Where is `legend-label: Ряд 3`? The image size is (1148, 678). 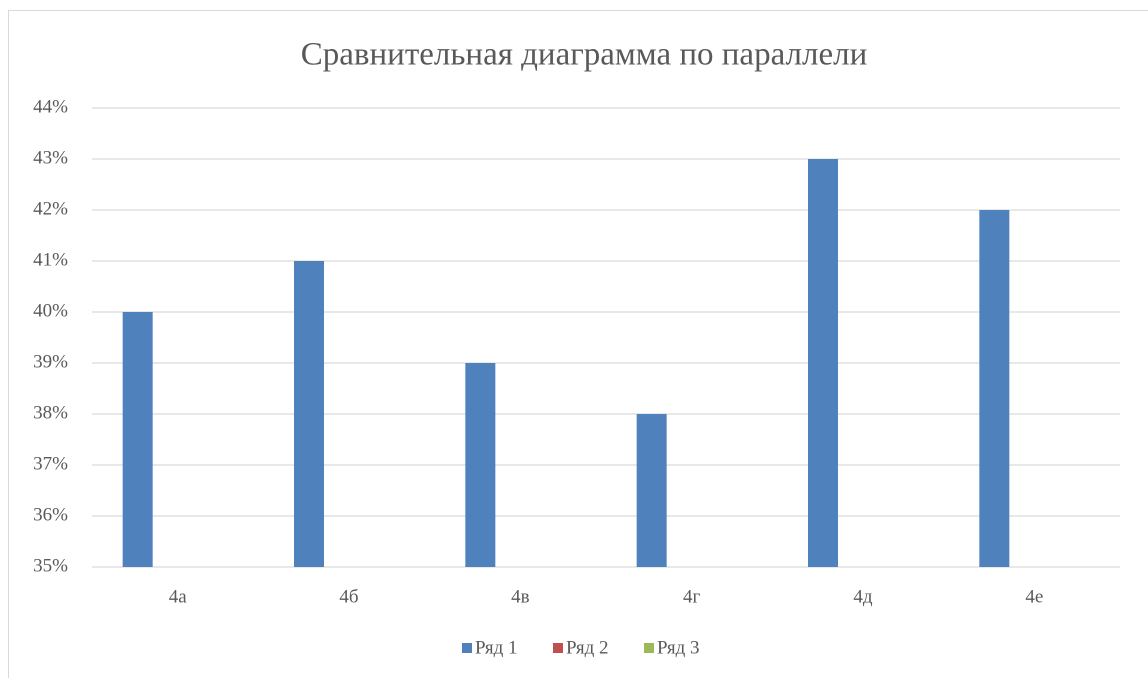
legend-label: Ряд 3 is located at coordinates (678, 647).